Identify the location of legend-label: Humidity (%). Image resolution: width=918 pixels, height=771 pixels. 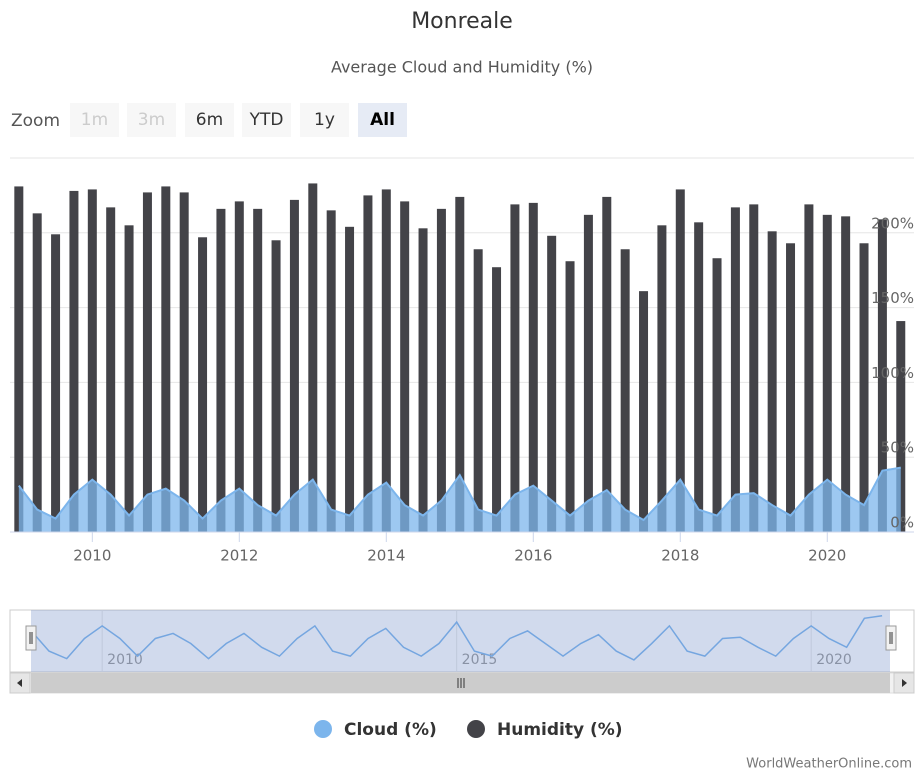
(560, 730).